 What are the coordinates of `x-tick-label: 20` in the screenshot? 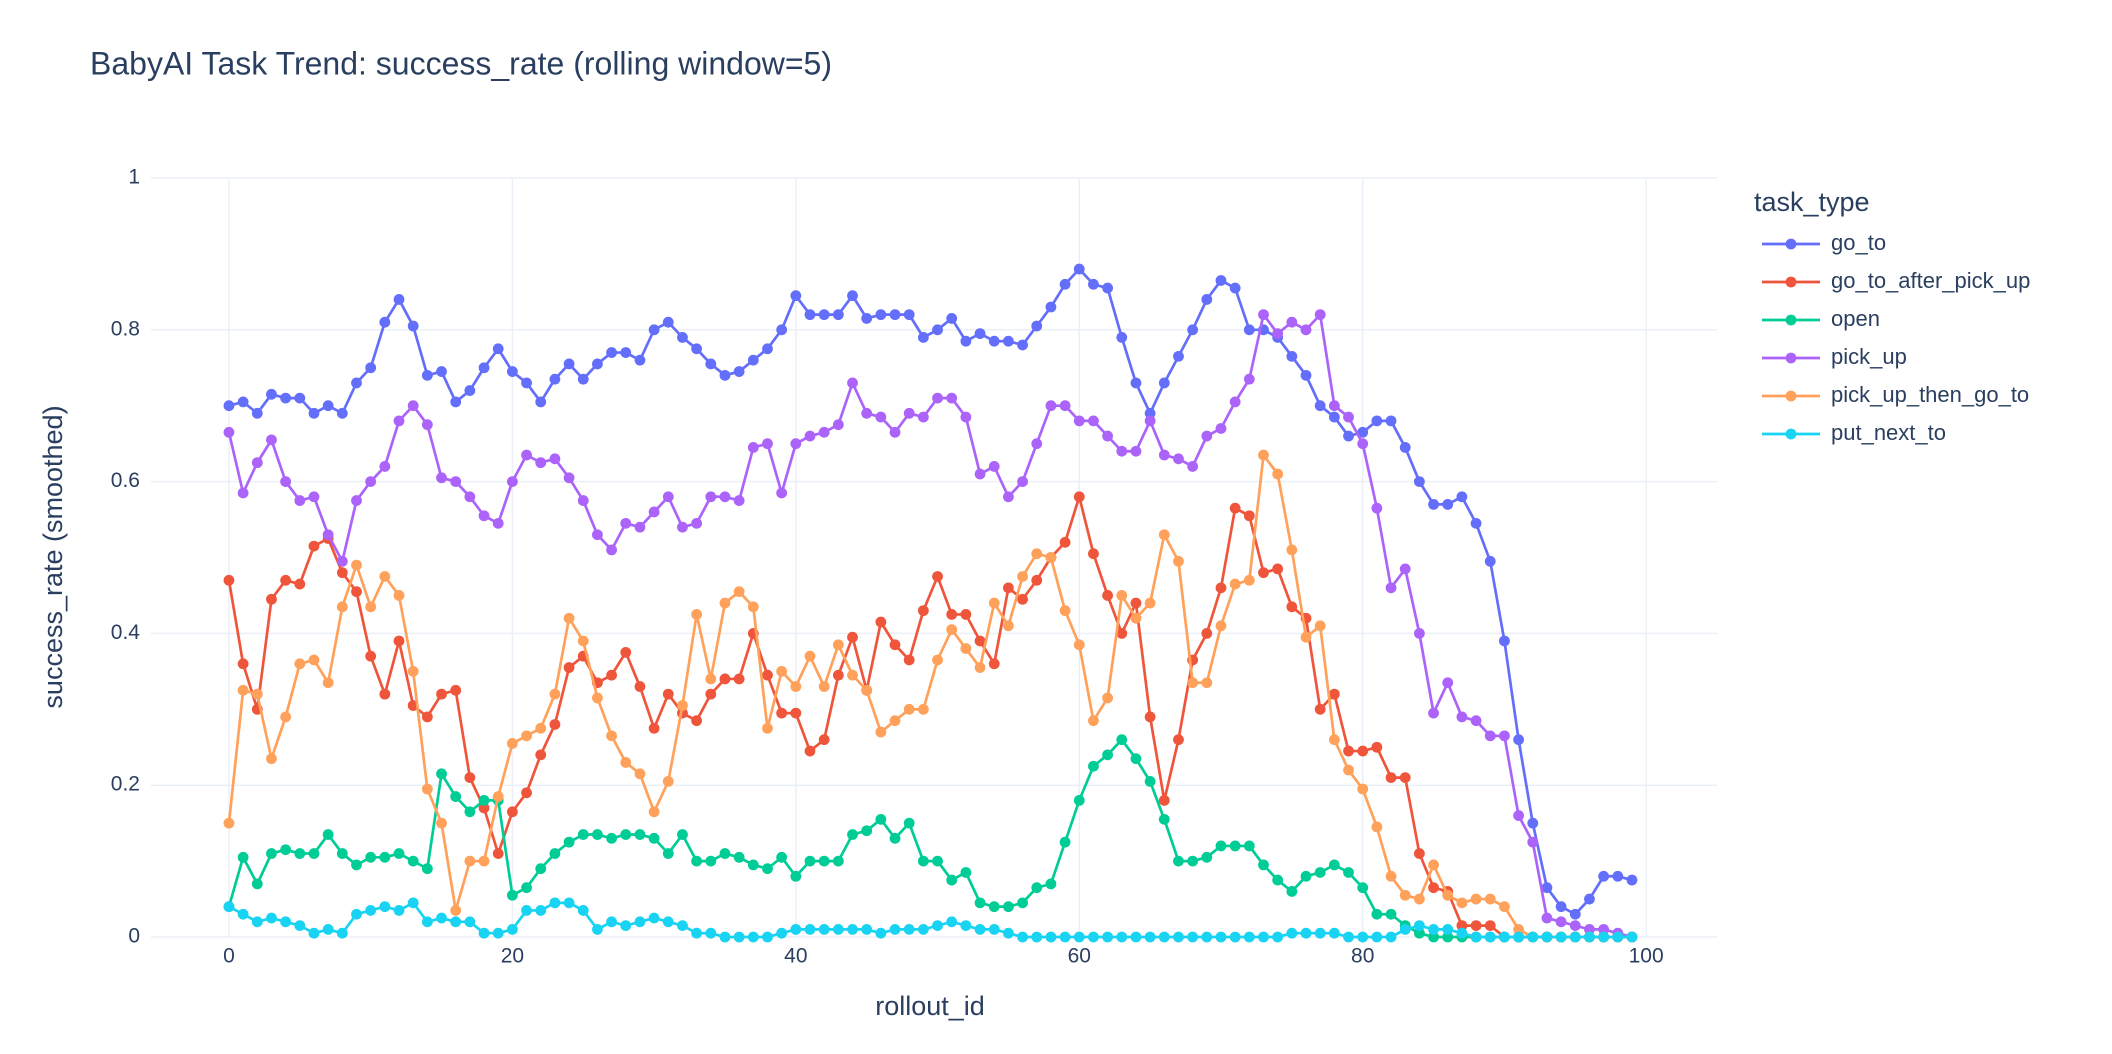 It's located at (512, 956).